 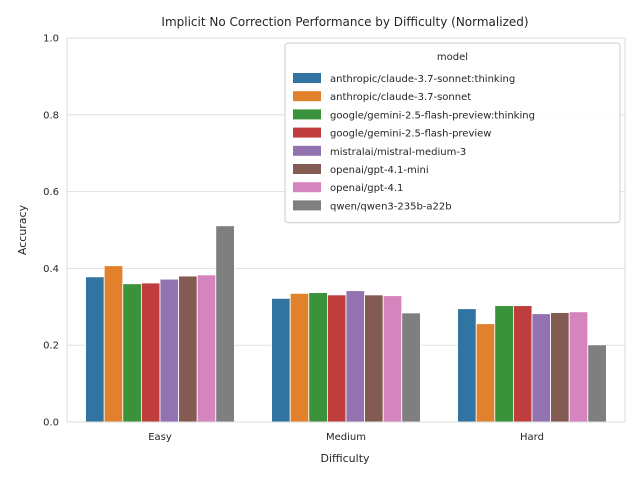 What do you see at coordinates (411, 134) in the screenshot?
I see `legend-entry: google/gemini-2.5-flash-preview` at bounding box center [411, 134].